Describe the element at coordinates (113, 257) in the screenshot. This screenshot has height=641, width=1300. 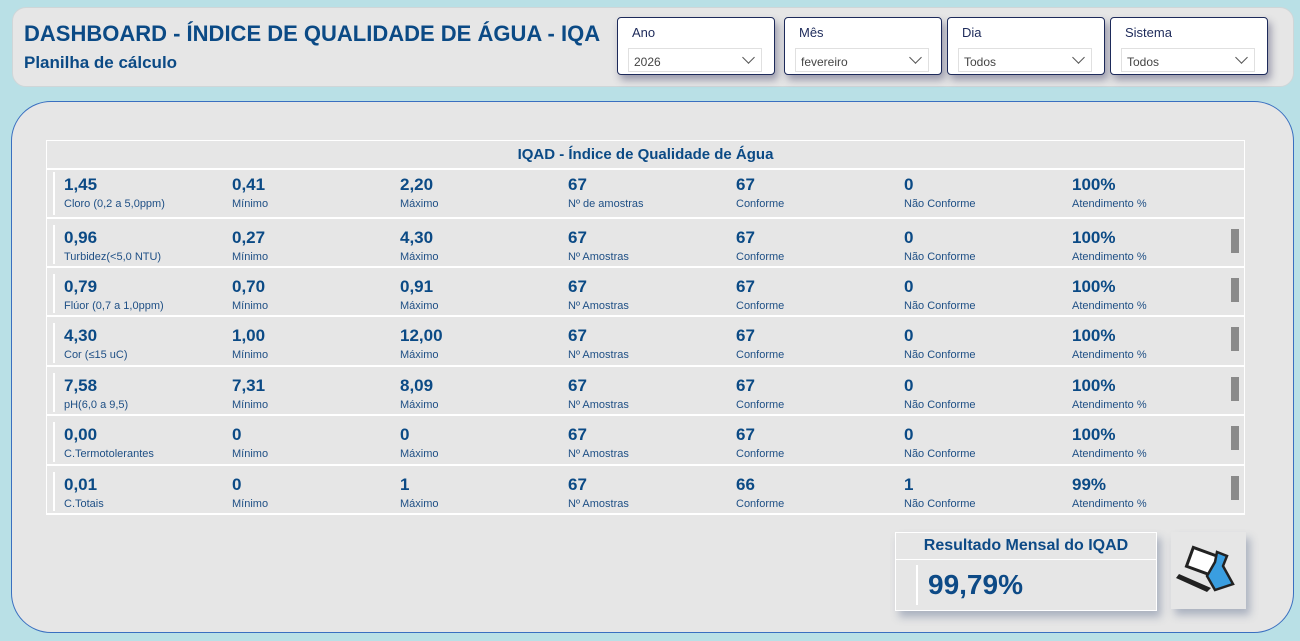
I see `metric-label: Turbidez(<5,0 NTU)` at that location.